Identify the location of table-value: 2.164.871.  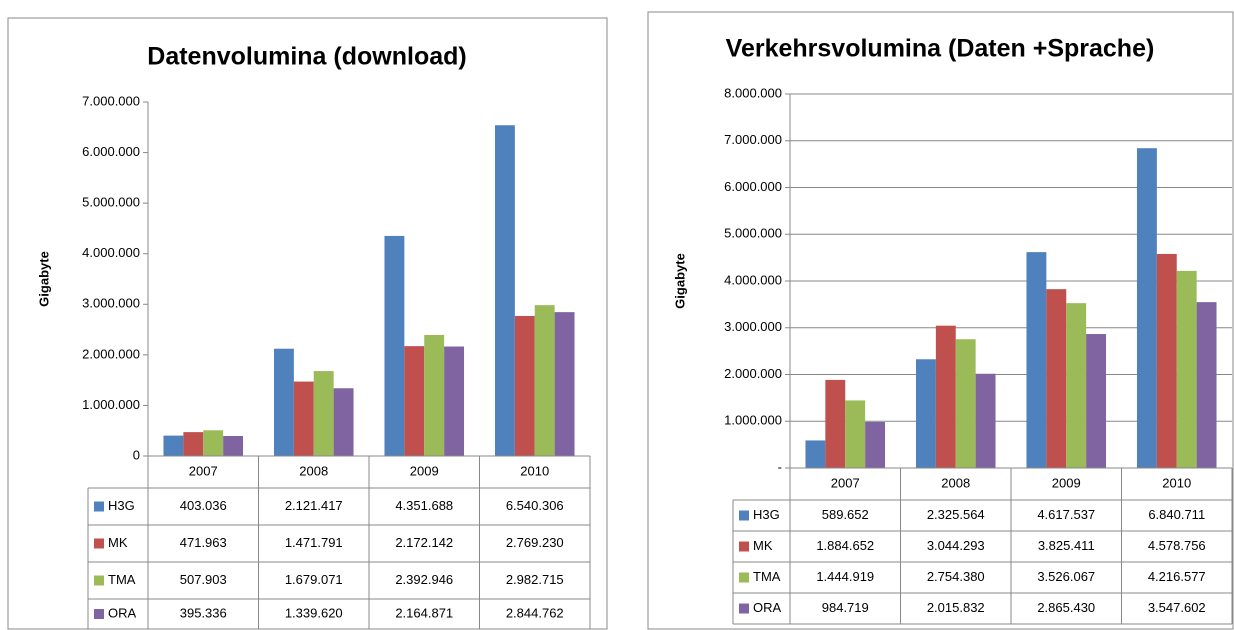
(424, 612).